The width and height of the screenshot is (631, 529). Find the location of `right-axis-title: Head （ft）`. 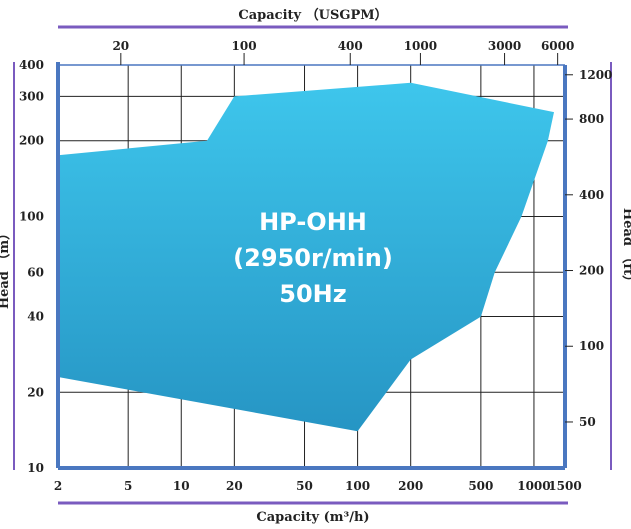

right-axis-title: Head （ft） is located at coordinates (625, 248).